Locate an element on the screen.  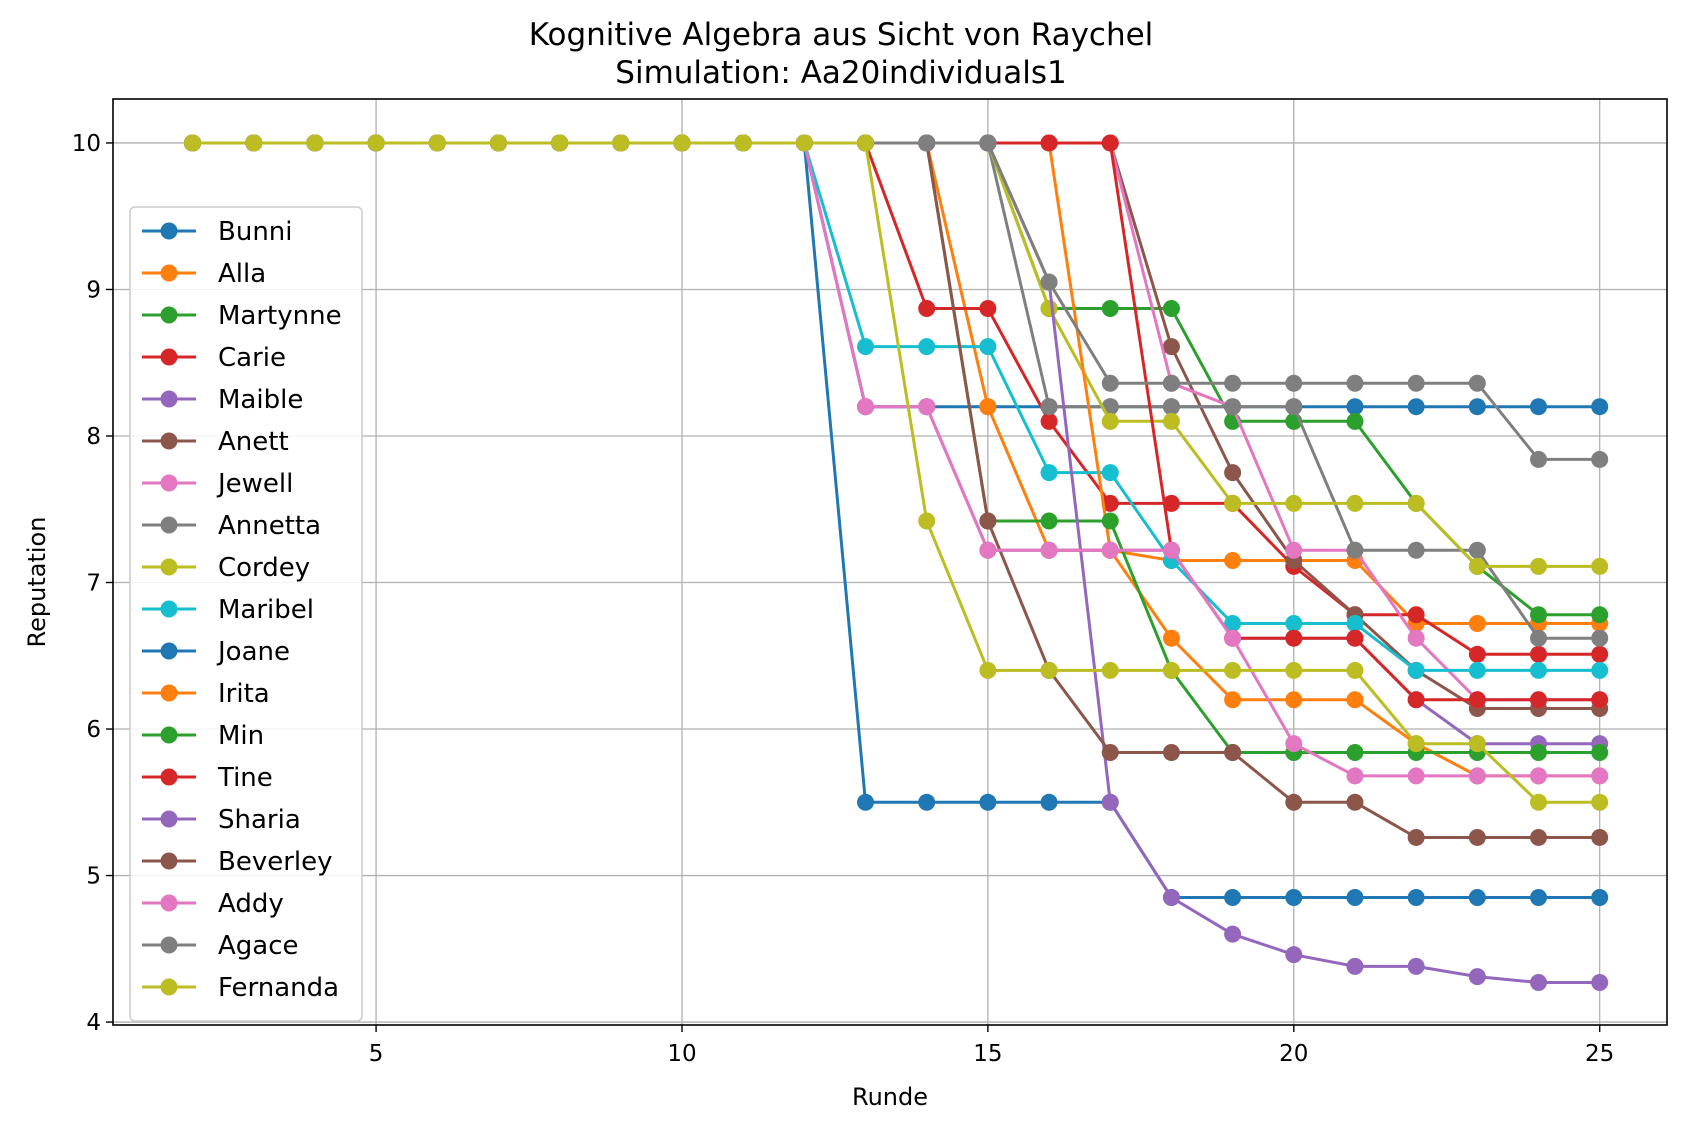
legend-label: Irita is located at coordinates (244, 694).